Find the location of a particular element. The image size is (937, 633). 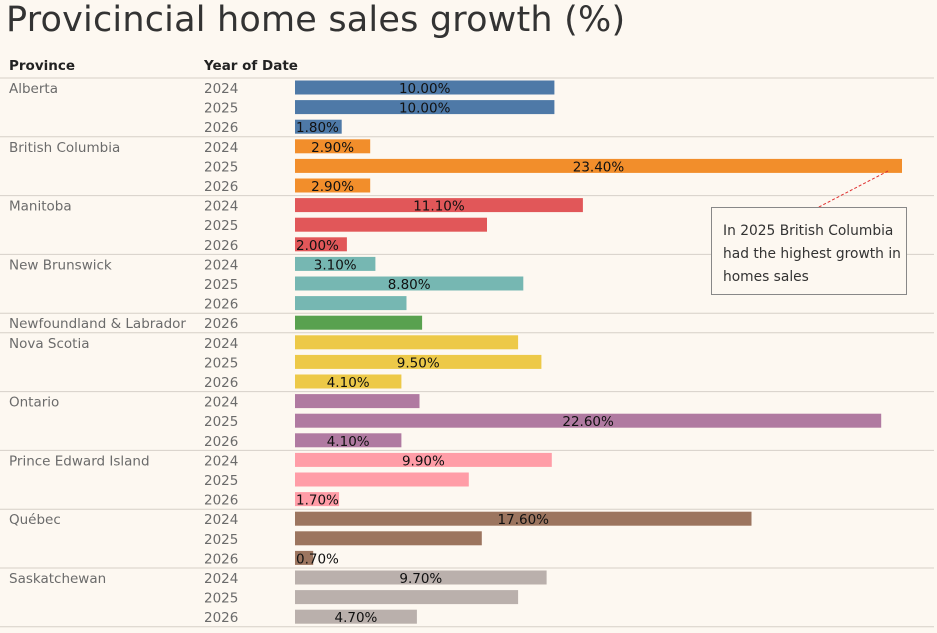

province-label: Newfoundland & Labrador is located at coordinates (97, 324).